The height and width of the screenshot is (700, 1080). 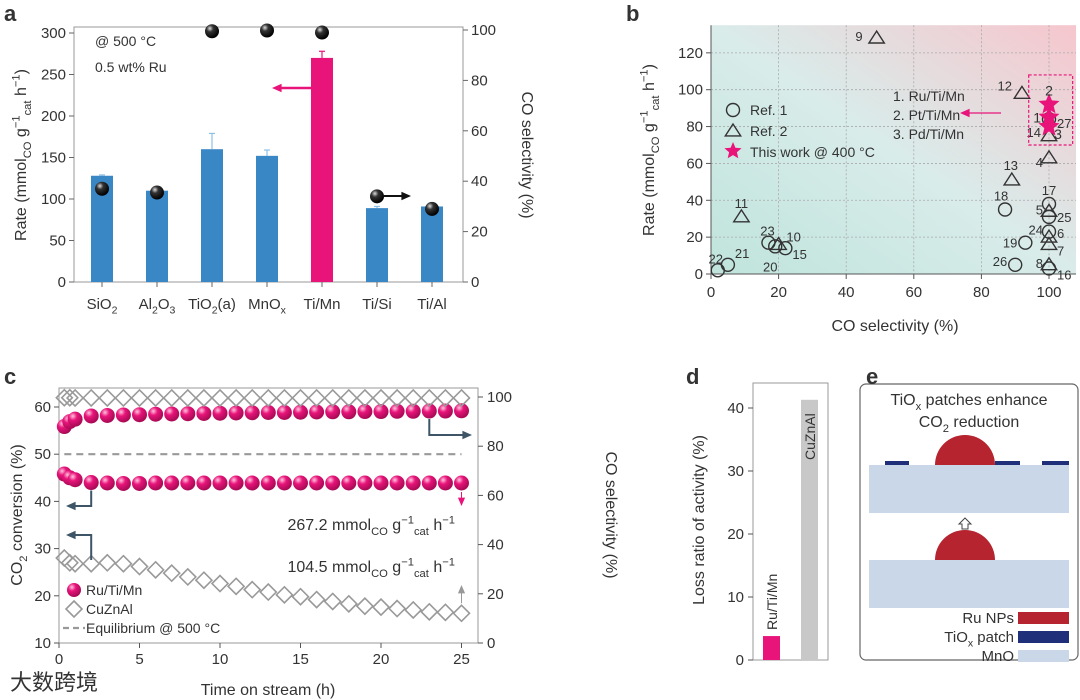 I want to click on x-axis-label: CO selectivity (%), so click(x=894, y=326).